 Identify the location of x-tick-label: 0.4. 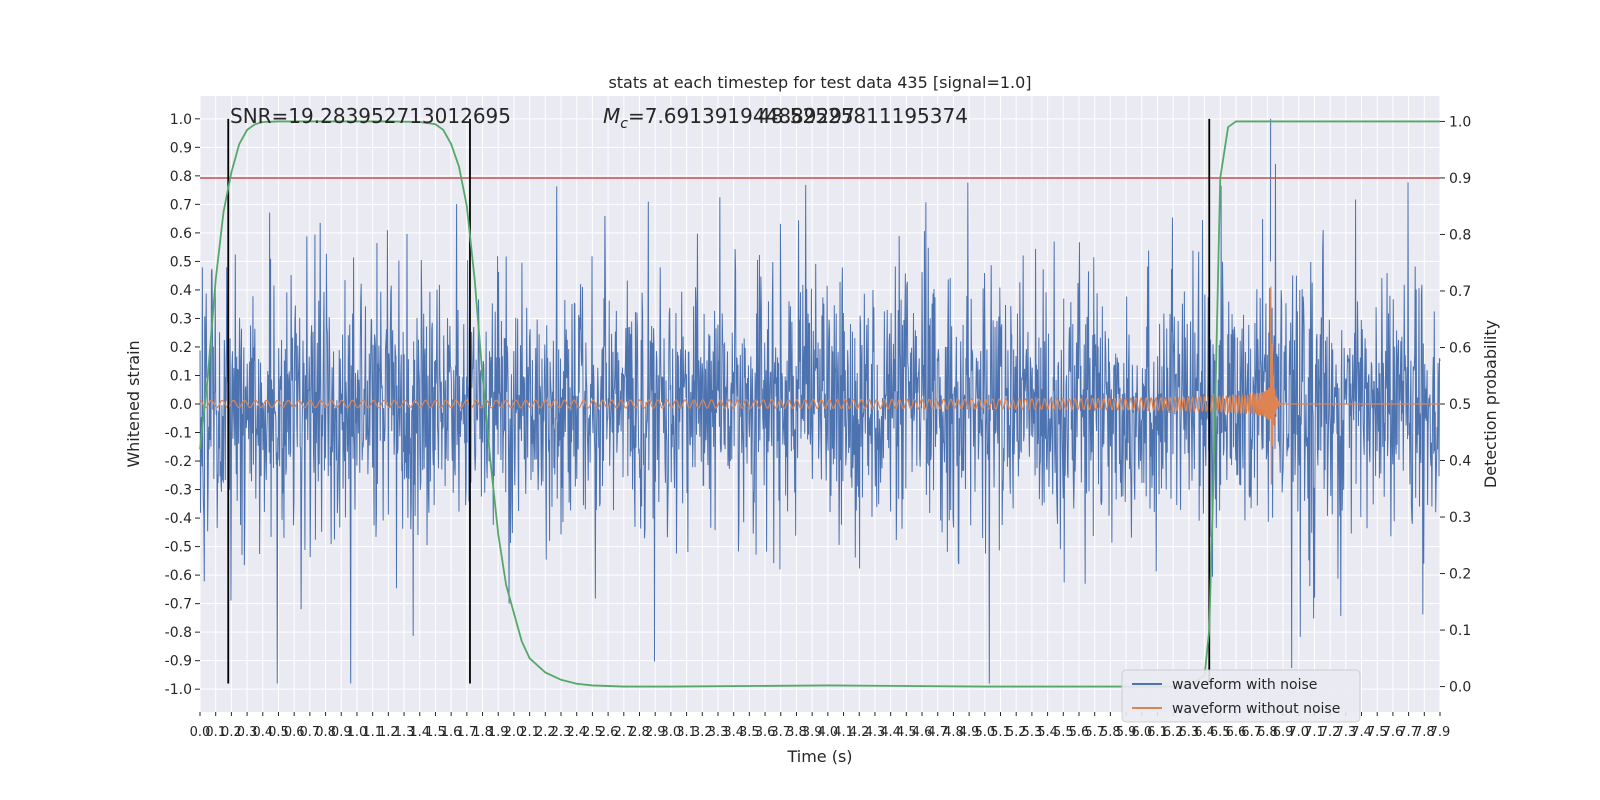
(262, 732).